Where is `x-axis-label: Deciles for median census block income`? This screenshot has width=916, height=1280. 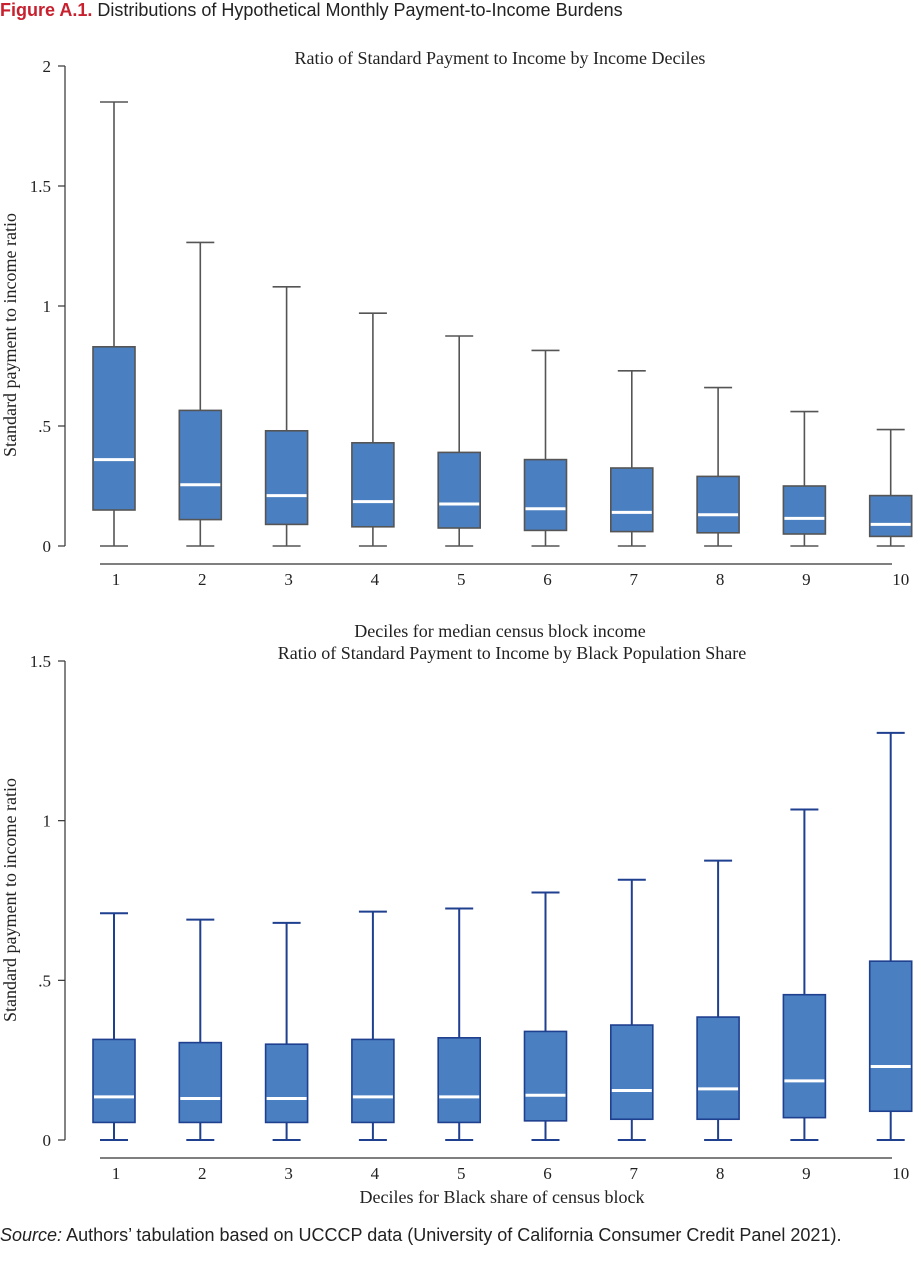
x-axis-label: Deciles for median census block income is located at coordinates (499, 631).